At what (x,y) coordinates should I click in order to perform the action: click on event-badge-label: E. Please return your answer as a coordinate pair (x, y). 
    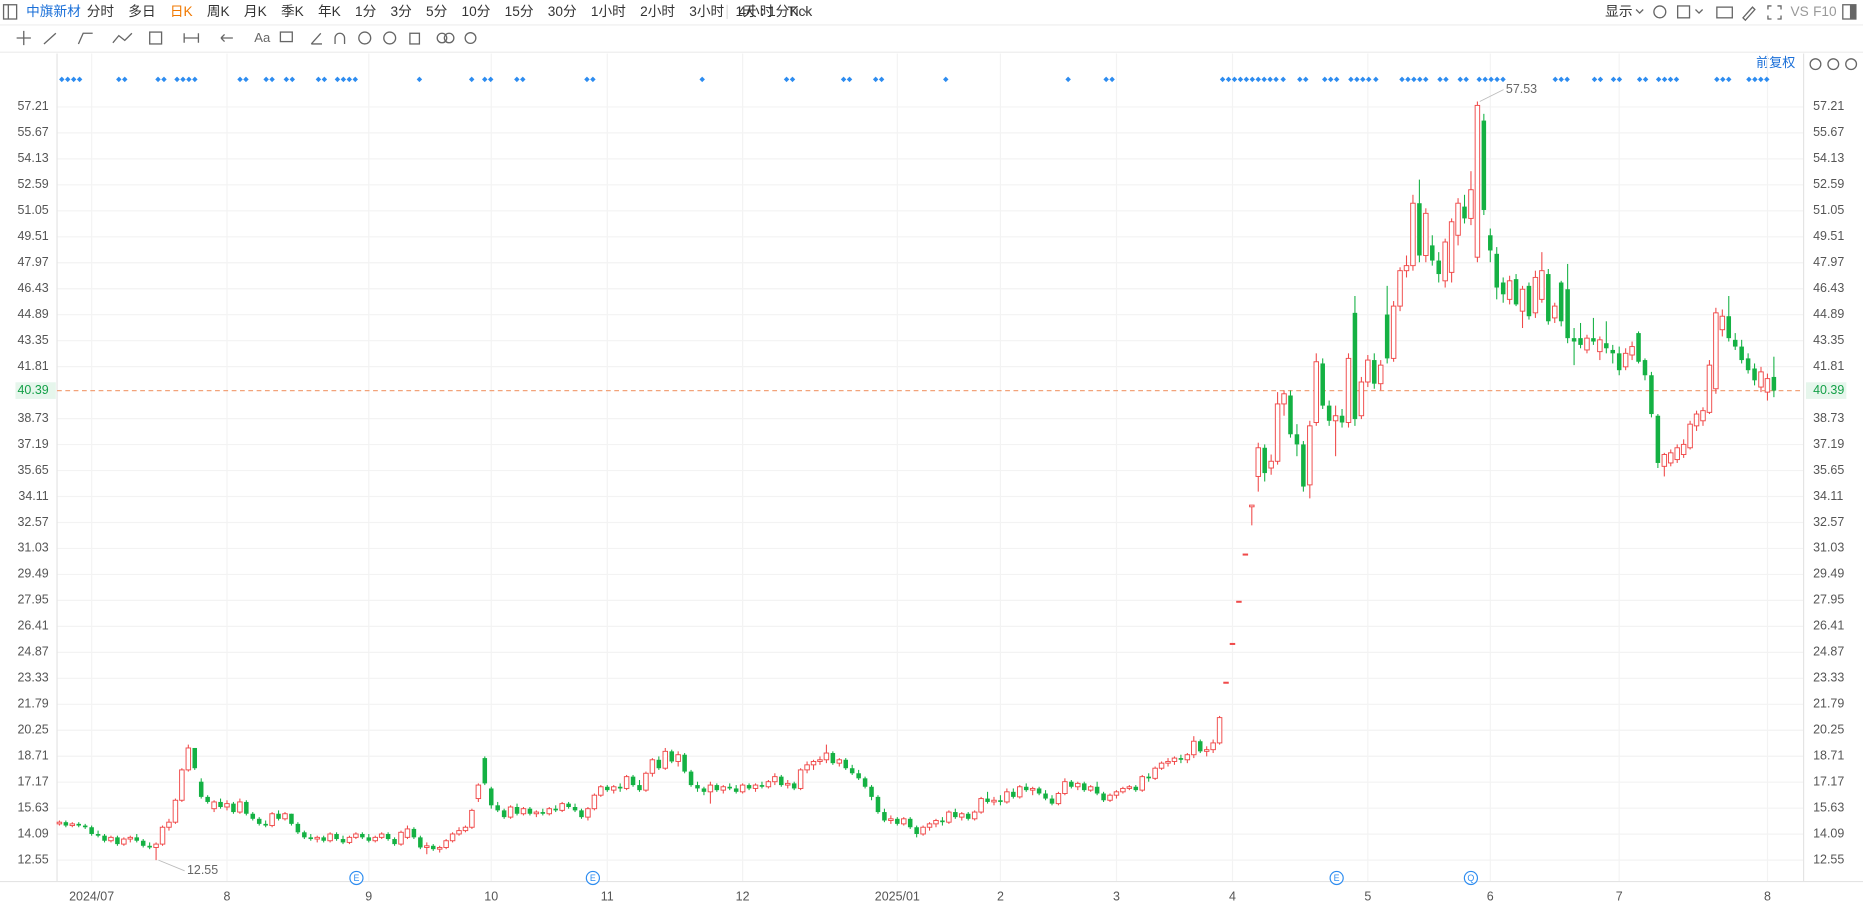
    Looking at the image, I should click on (593, 878).